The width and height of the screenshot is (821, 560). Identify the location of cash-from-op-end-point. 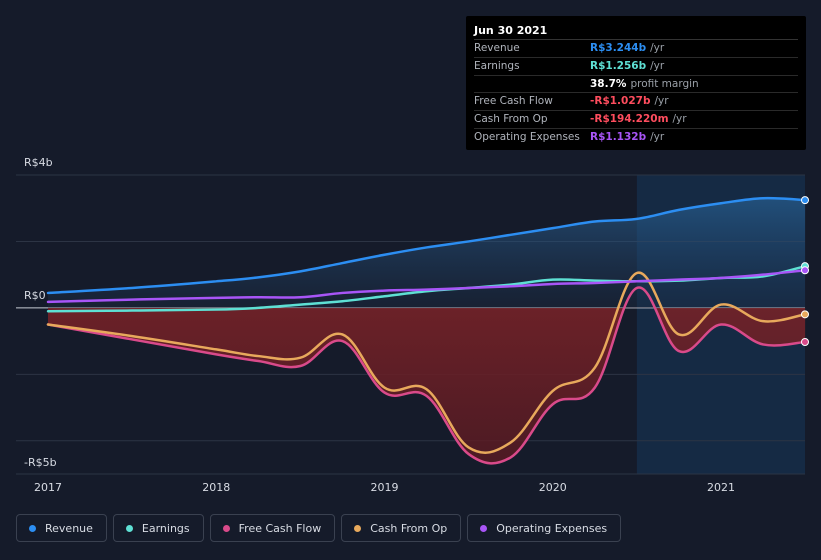
(805, 314).